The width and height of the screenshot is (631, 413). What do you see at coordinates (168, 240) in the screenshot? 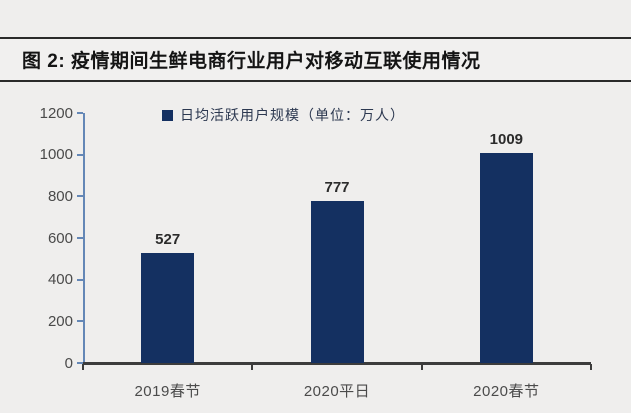
I see `bar-value-label: 527` at bounding box center [168, 240].